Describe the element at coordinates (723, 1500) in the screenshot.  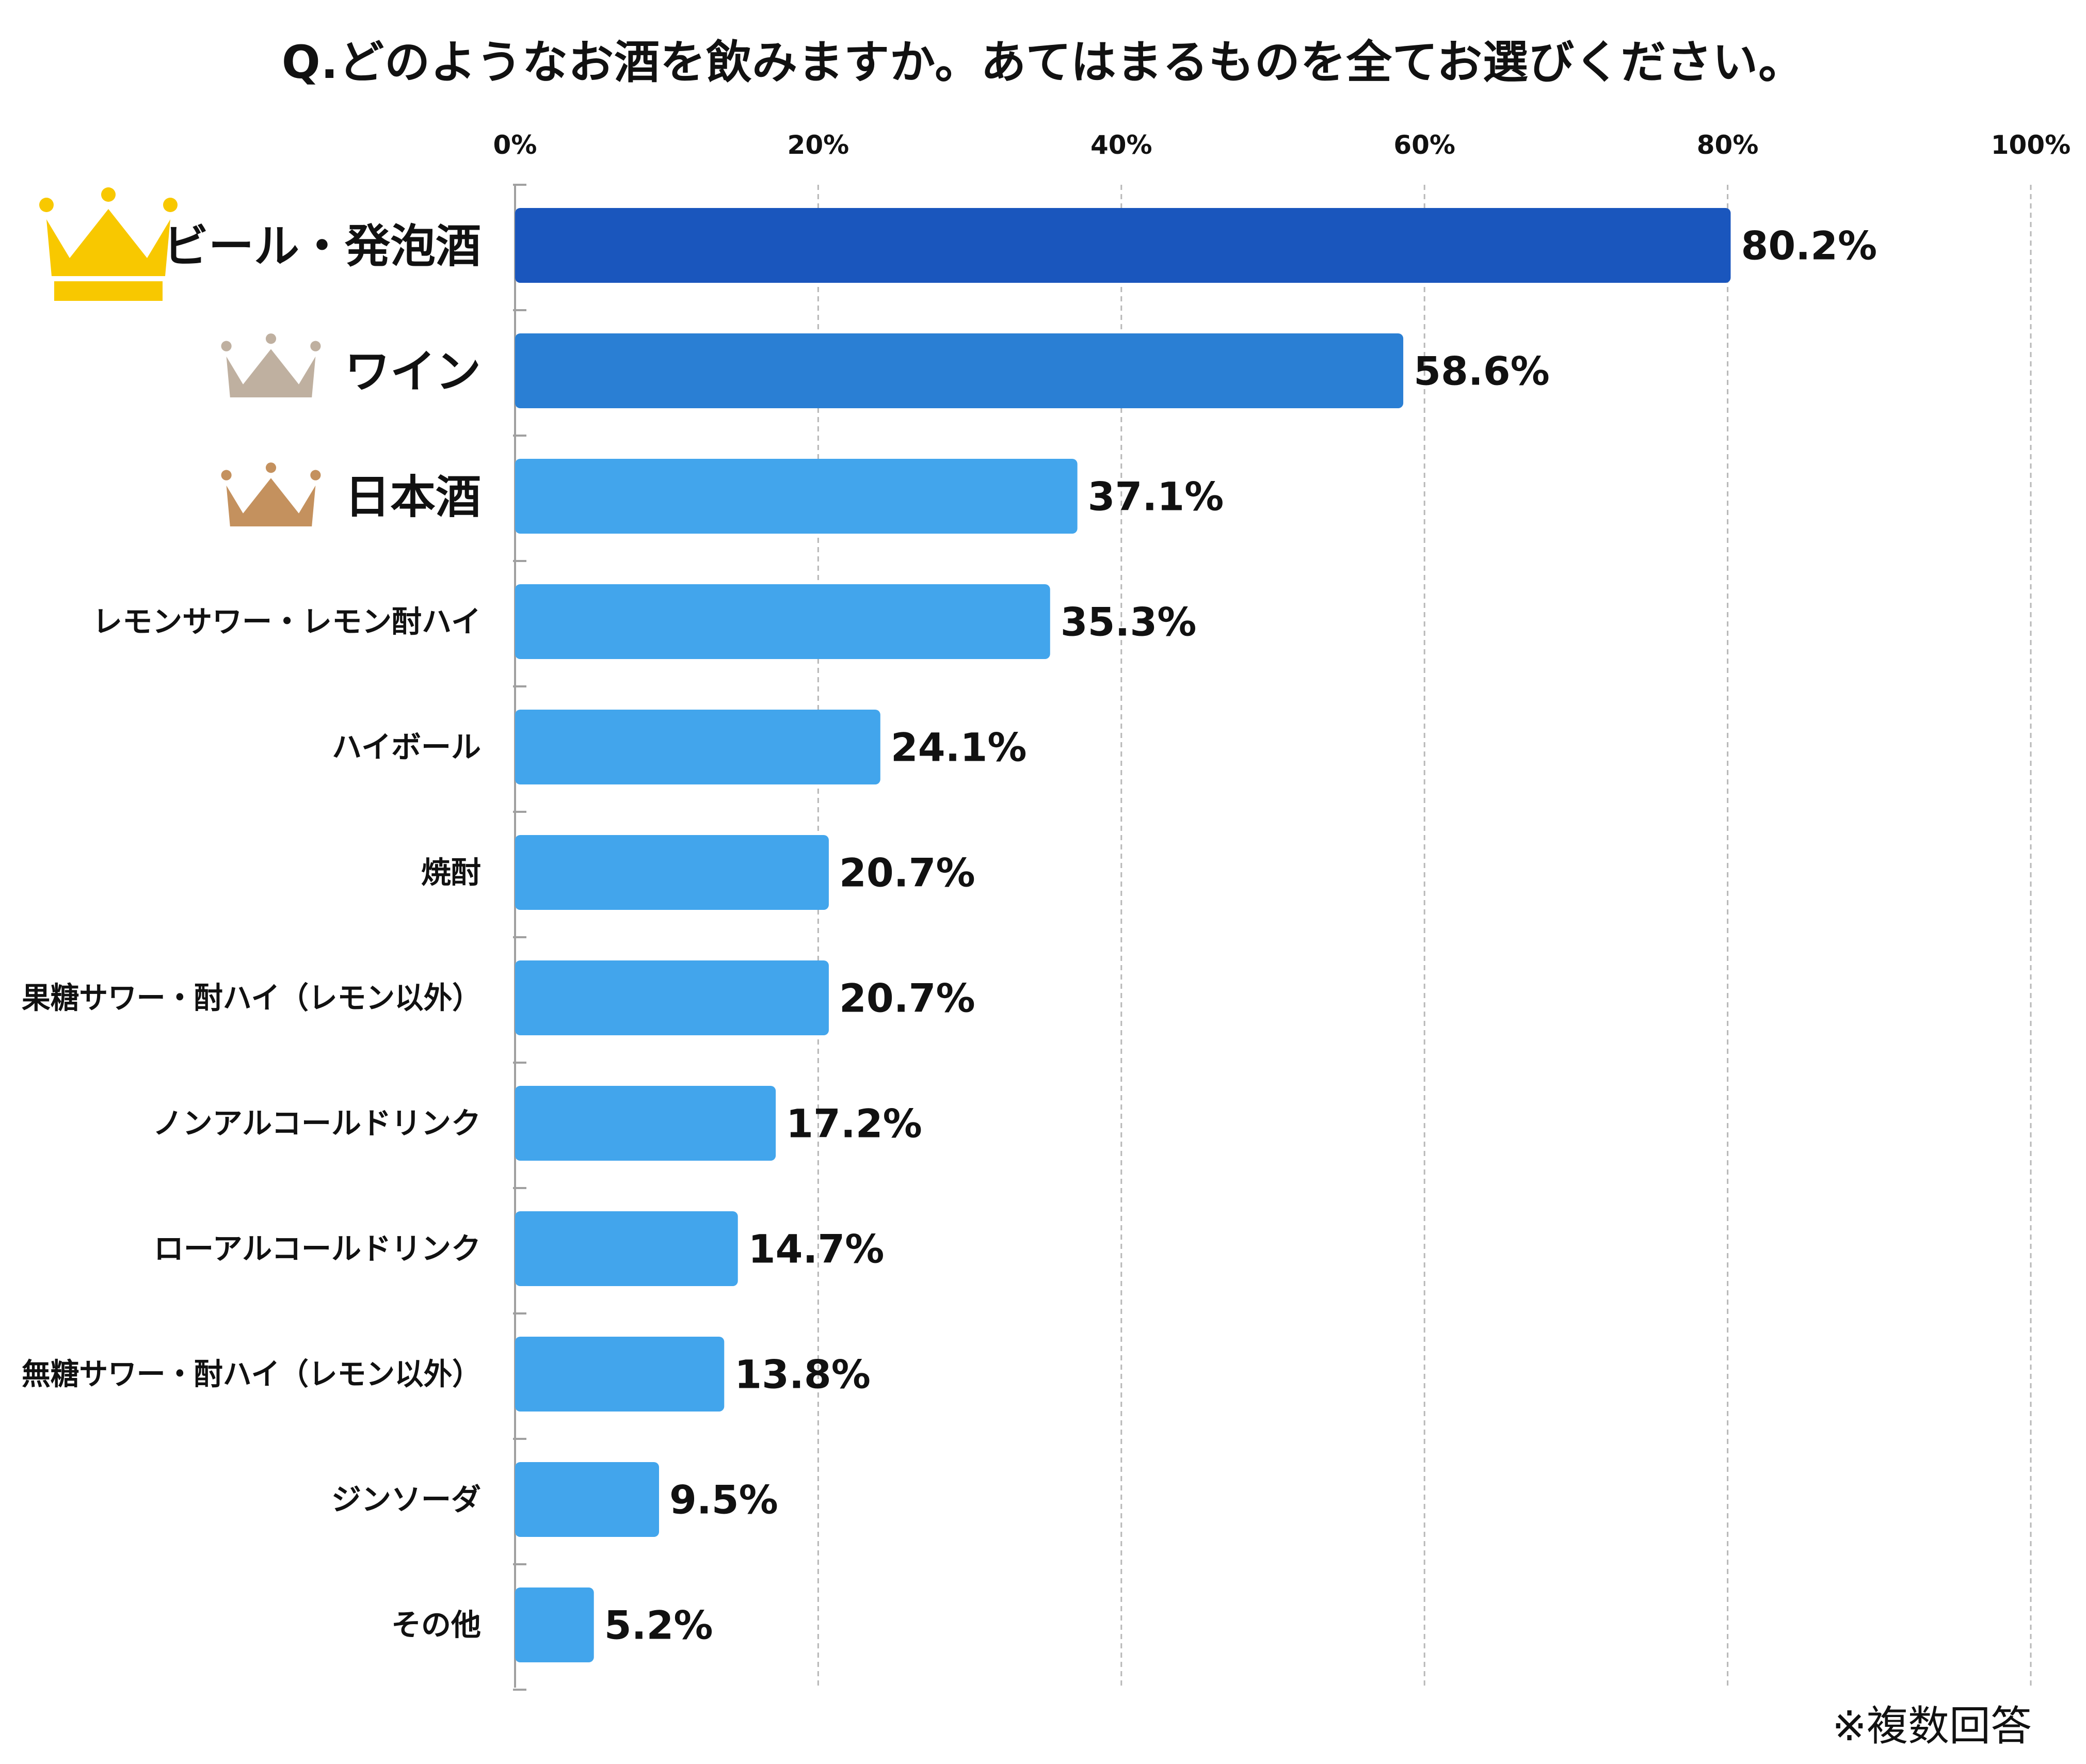
I see `value-label: 9.5%` at that location.